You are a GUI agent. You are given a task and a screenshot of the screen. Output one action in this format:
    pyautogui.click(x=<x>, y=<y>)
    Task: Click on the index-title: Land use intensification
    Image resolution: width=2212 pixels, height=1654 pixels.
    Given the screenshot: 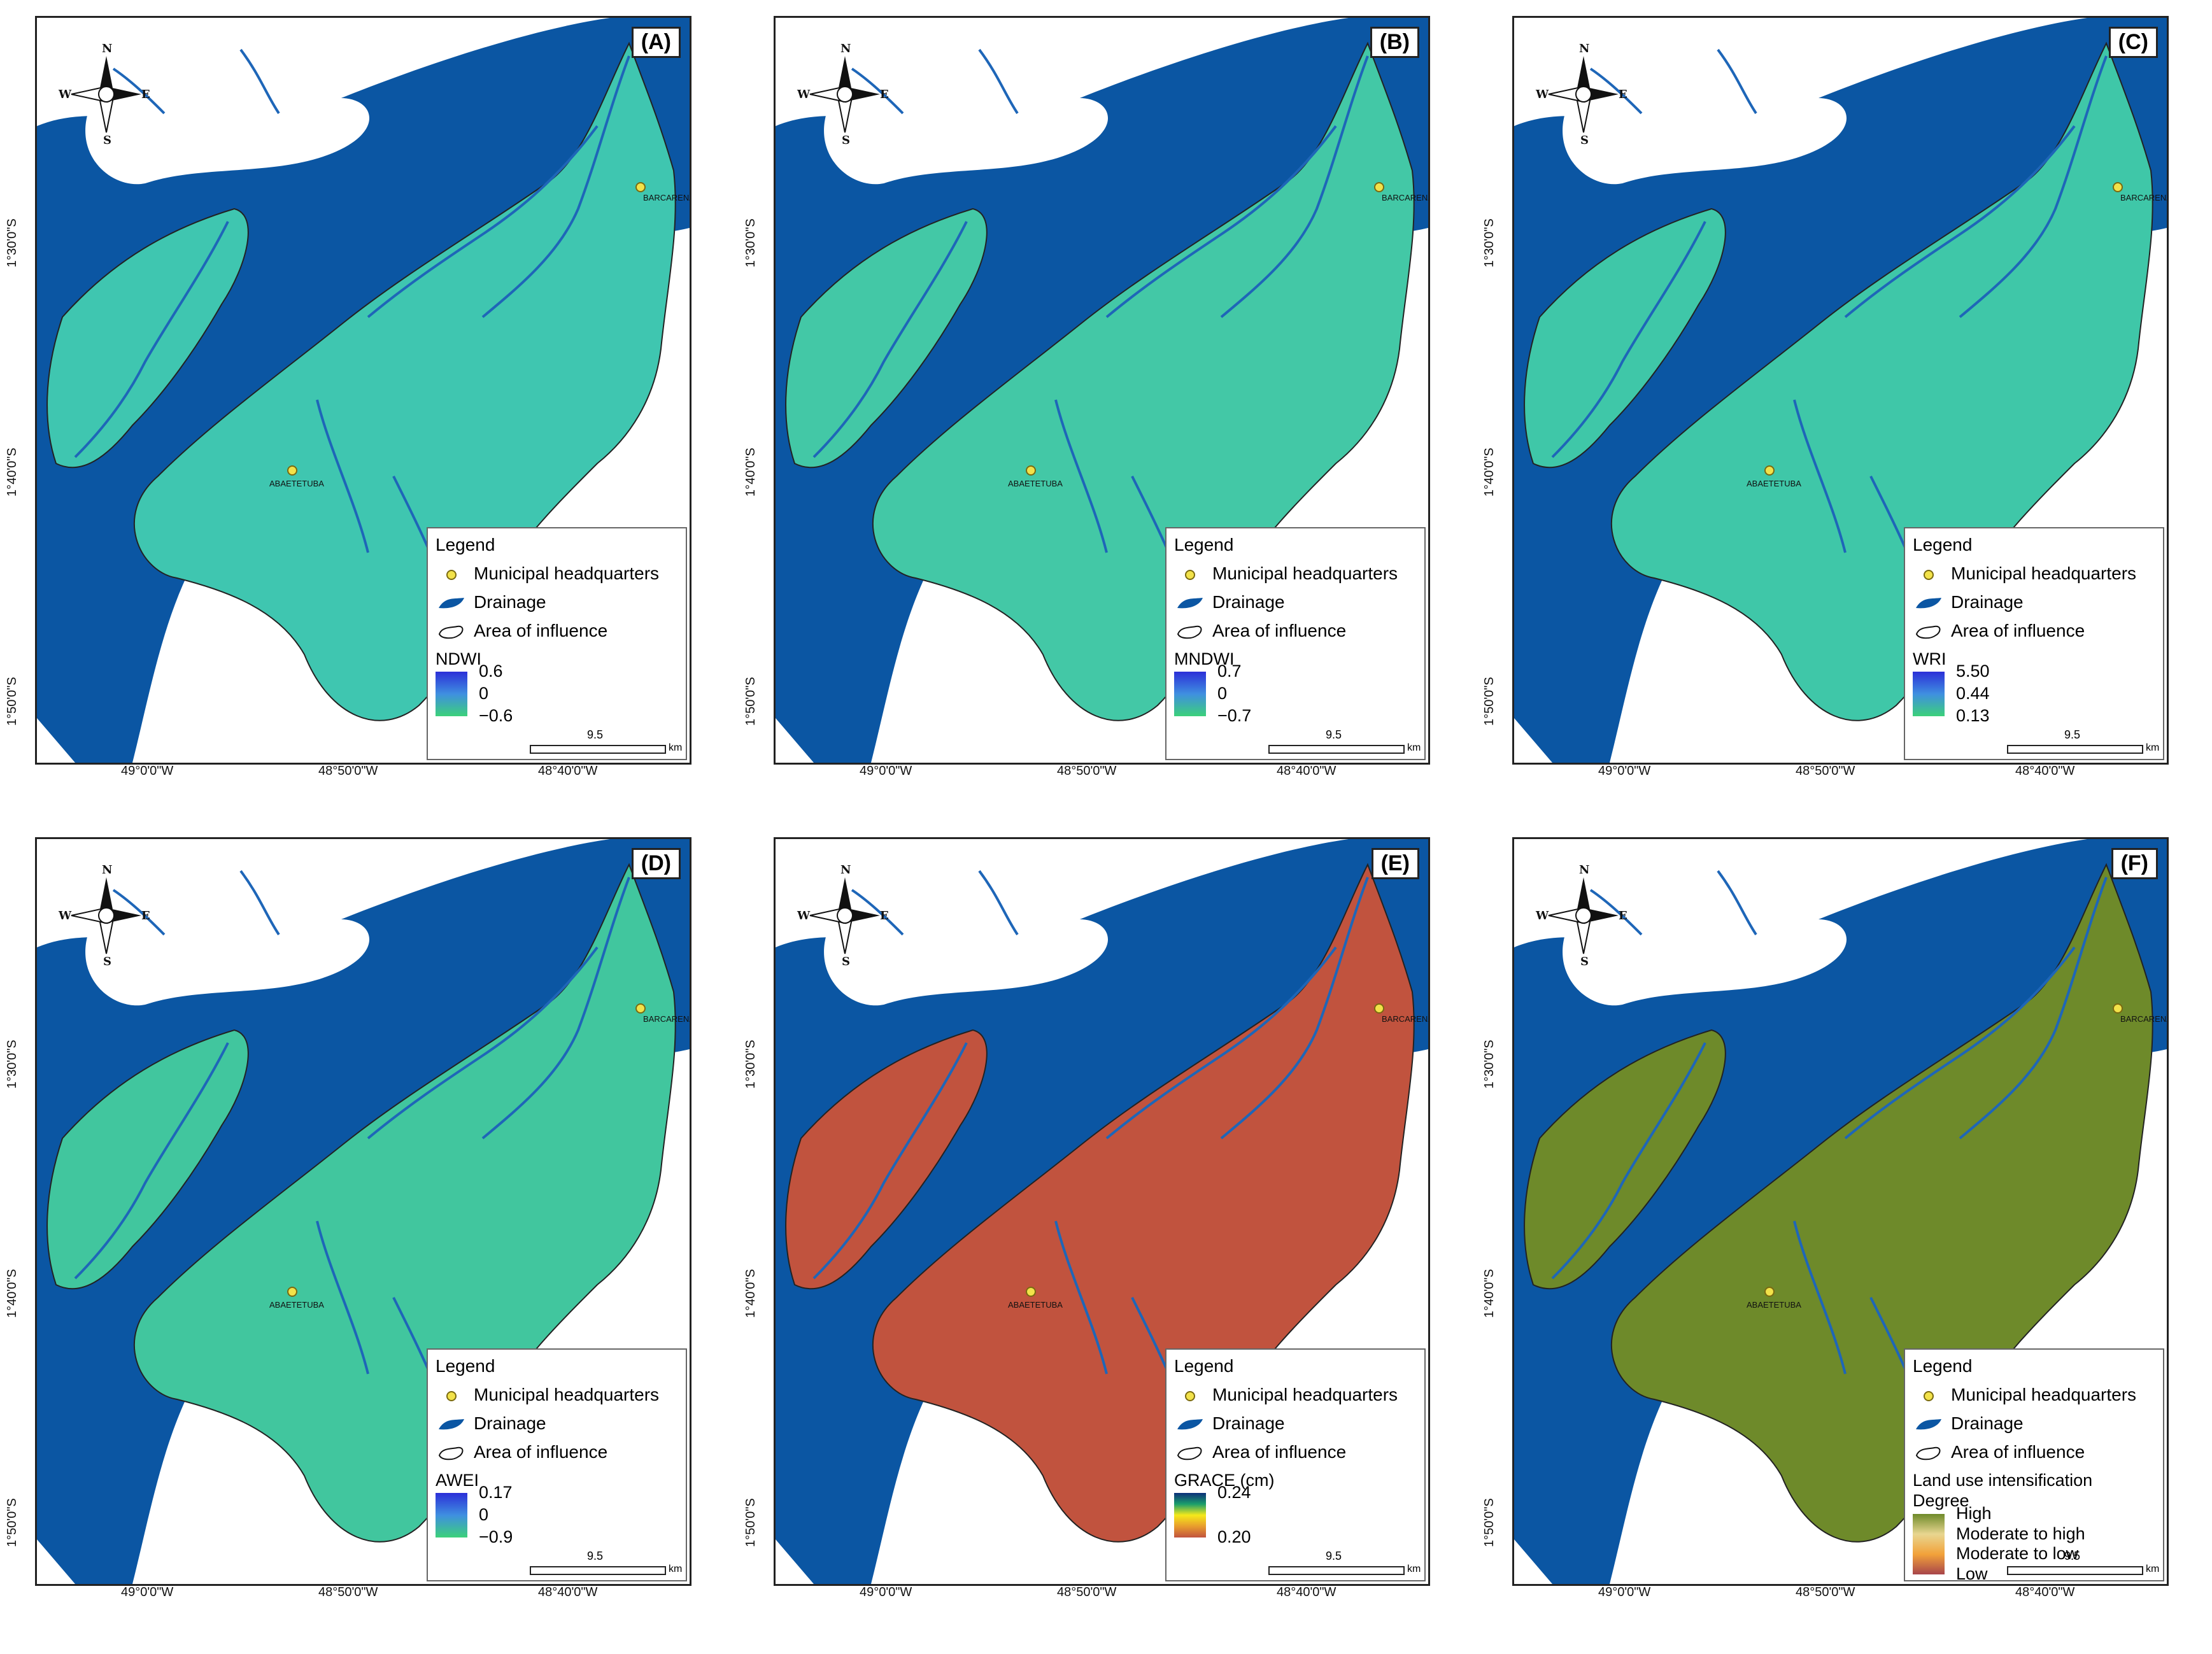 What is the action you would take?
    pyautogui.click(x=2003, y=1480)
    